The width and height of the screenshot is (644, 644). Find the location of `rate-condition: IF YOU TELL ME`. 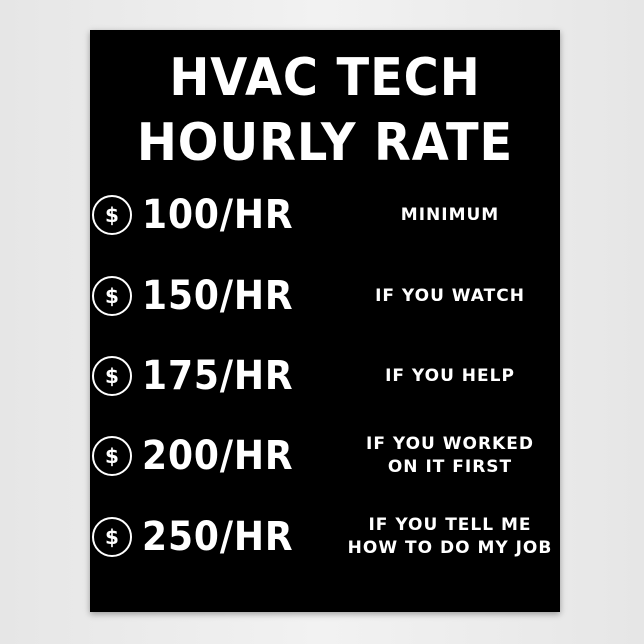

rate-condition: IF YOU TELL ME is located at coordinates (450, 525).